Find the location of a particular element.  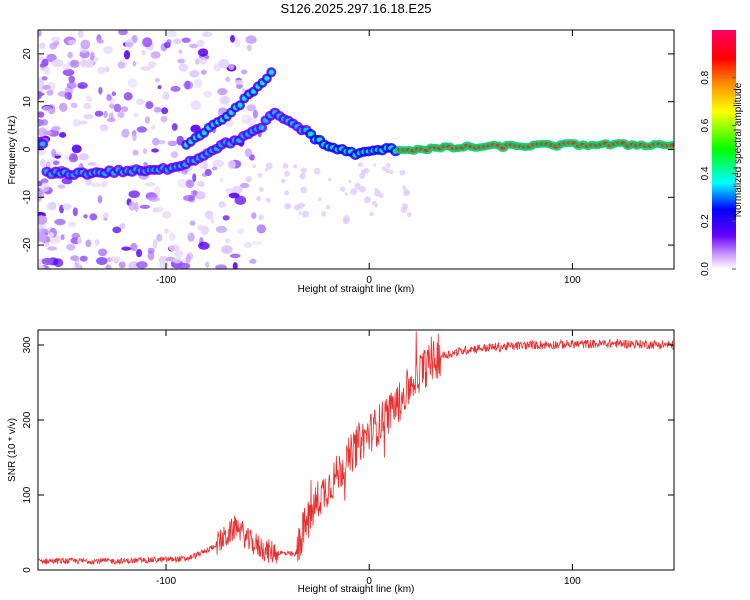

spectrogram-xtick-label: -100 is located at coordinates (166, 280).